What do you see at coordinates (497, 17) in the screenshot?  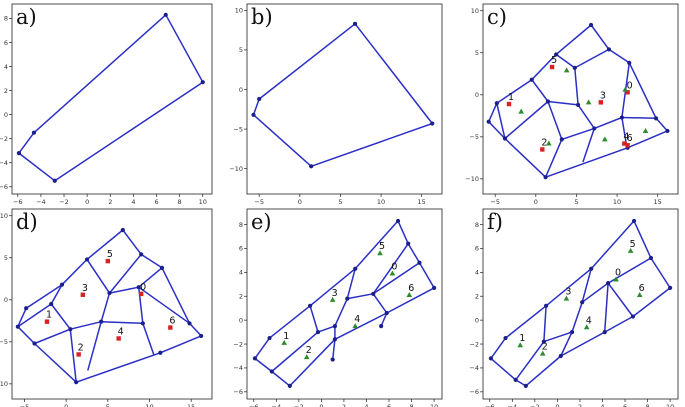 I see `panel-label: c)` at bounding box center [497, 17].